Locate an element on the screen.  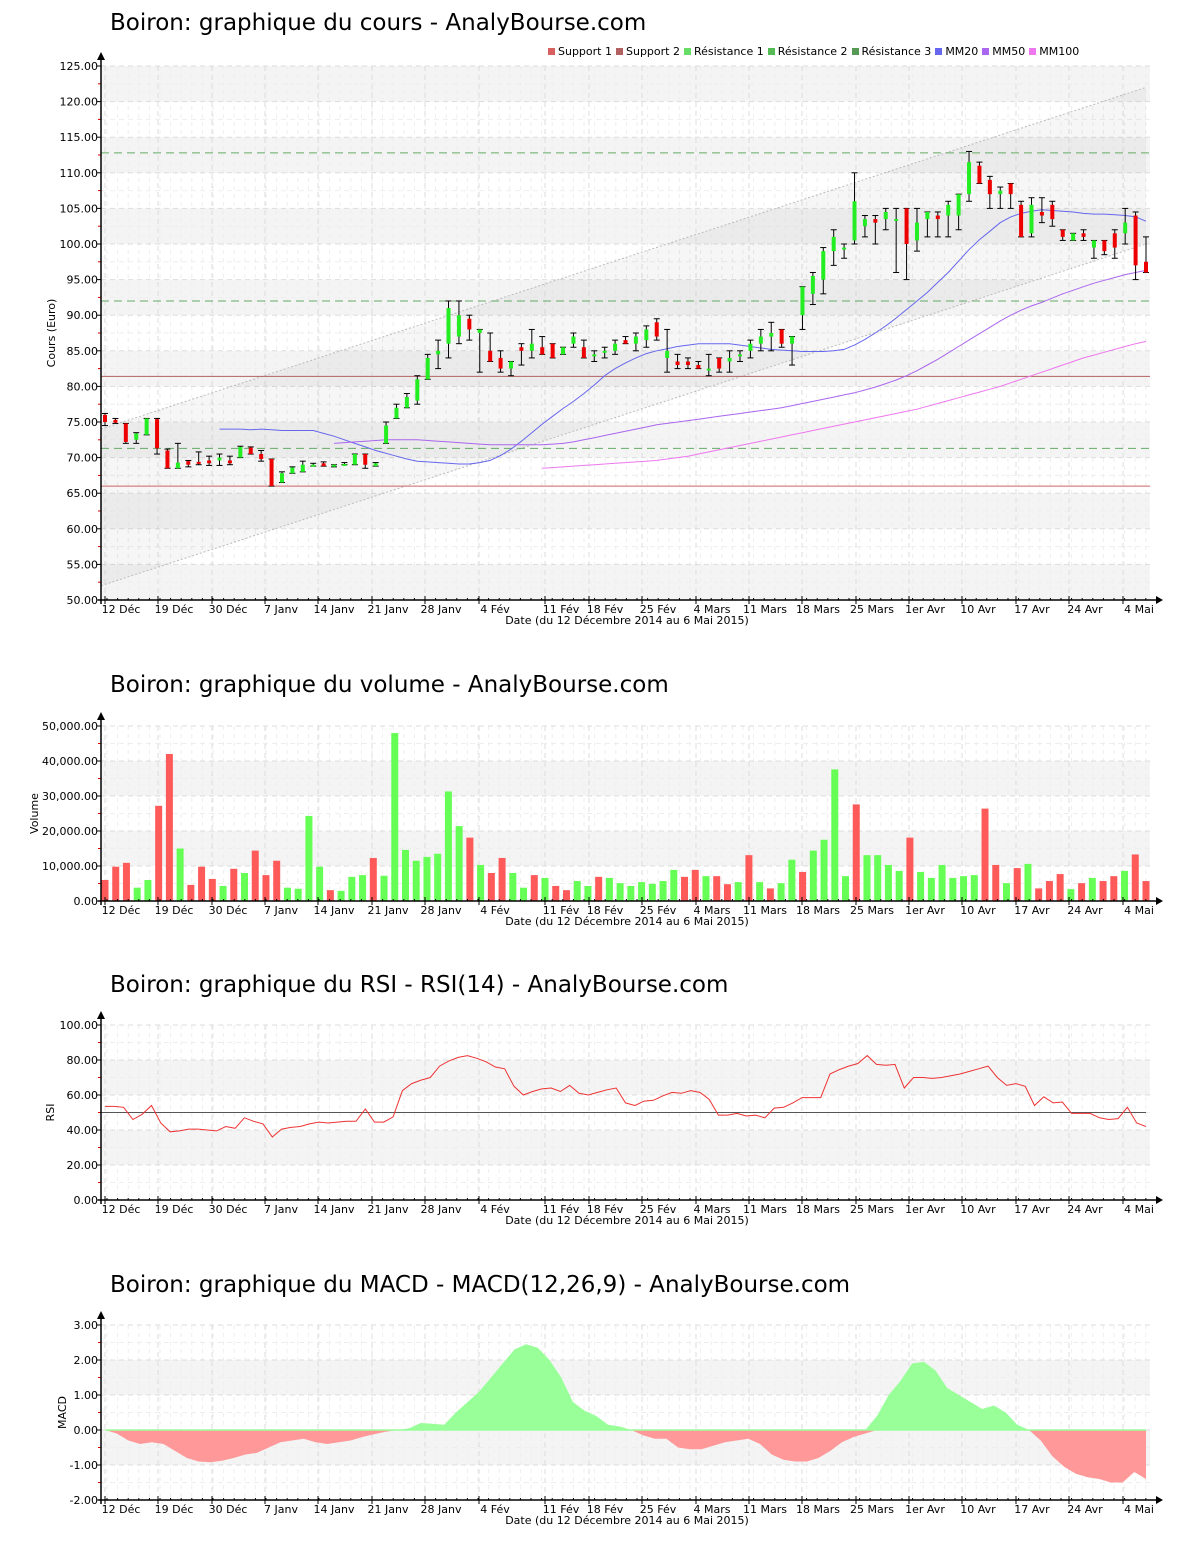
legend-item: MM100 is located at coordinates (1054, 51).